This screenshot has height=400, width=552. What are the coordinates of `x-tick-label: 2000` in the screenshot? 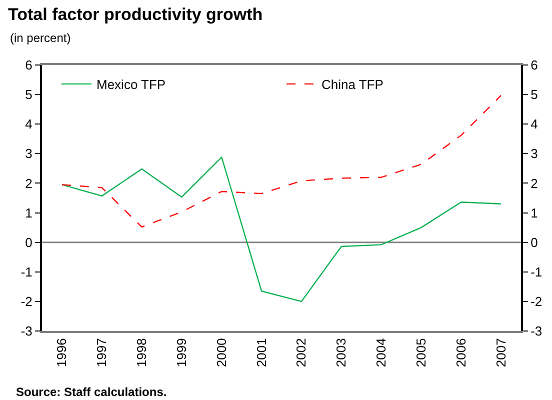 It's located at (221, 353).